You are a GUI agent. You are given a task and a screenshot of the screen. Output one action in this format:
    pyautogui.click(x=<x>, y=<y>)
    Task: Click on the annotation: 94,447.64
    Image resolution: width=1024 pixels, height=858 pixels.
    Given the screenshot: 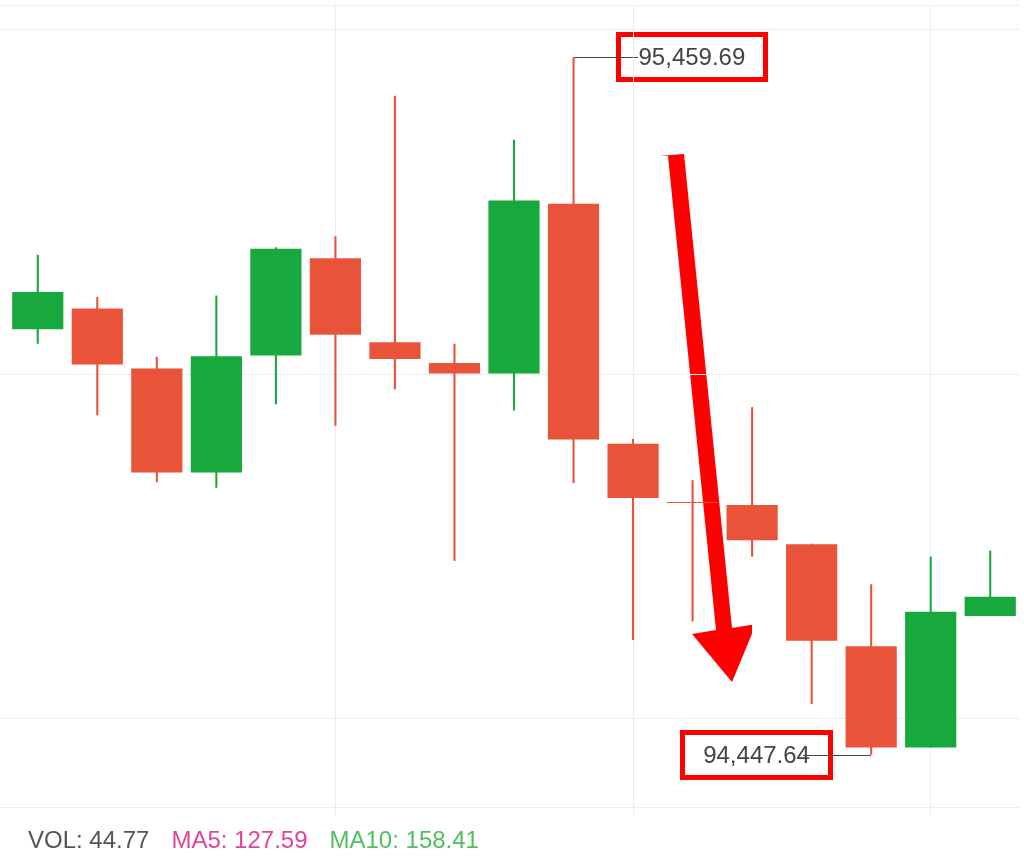 What is the action you would take?
    pyautogui.click(x=756, y=754)
    